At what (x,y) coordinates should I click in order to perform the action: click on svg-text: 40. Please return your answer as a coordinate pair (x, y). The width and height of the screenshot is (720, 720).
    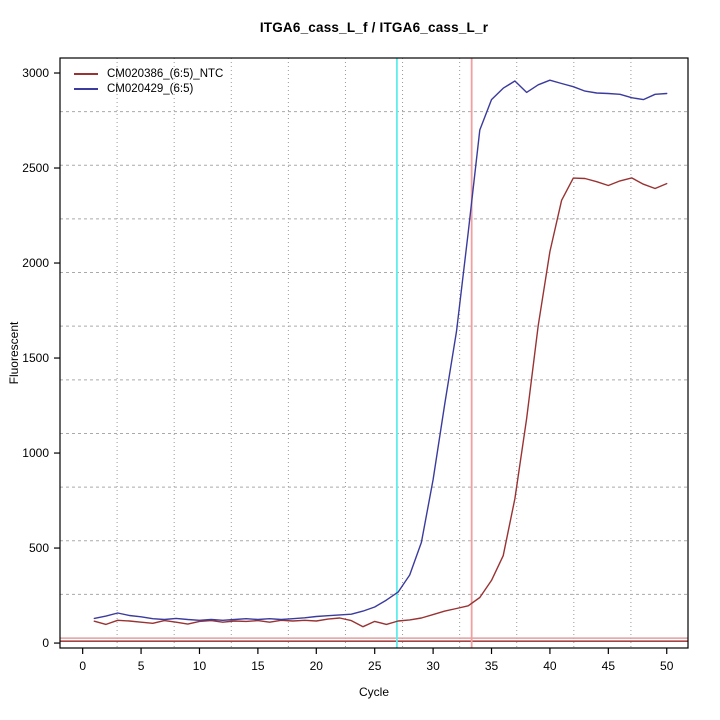
    Looking at the image, I should click on (550, 666).